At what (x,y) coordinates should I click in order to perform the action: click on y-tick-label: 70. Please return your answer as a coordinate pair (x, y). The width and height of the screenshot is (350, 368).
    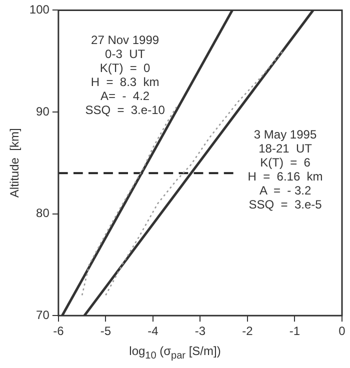
    Looking at the image, I should click on (43, 315).